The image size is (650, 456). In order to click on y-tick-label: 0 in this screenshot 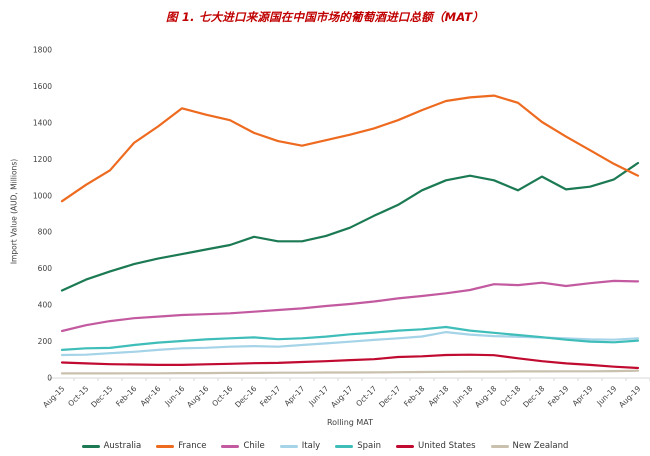, I will do `click(49, 378)`.